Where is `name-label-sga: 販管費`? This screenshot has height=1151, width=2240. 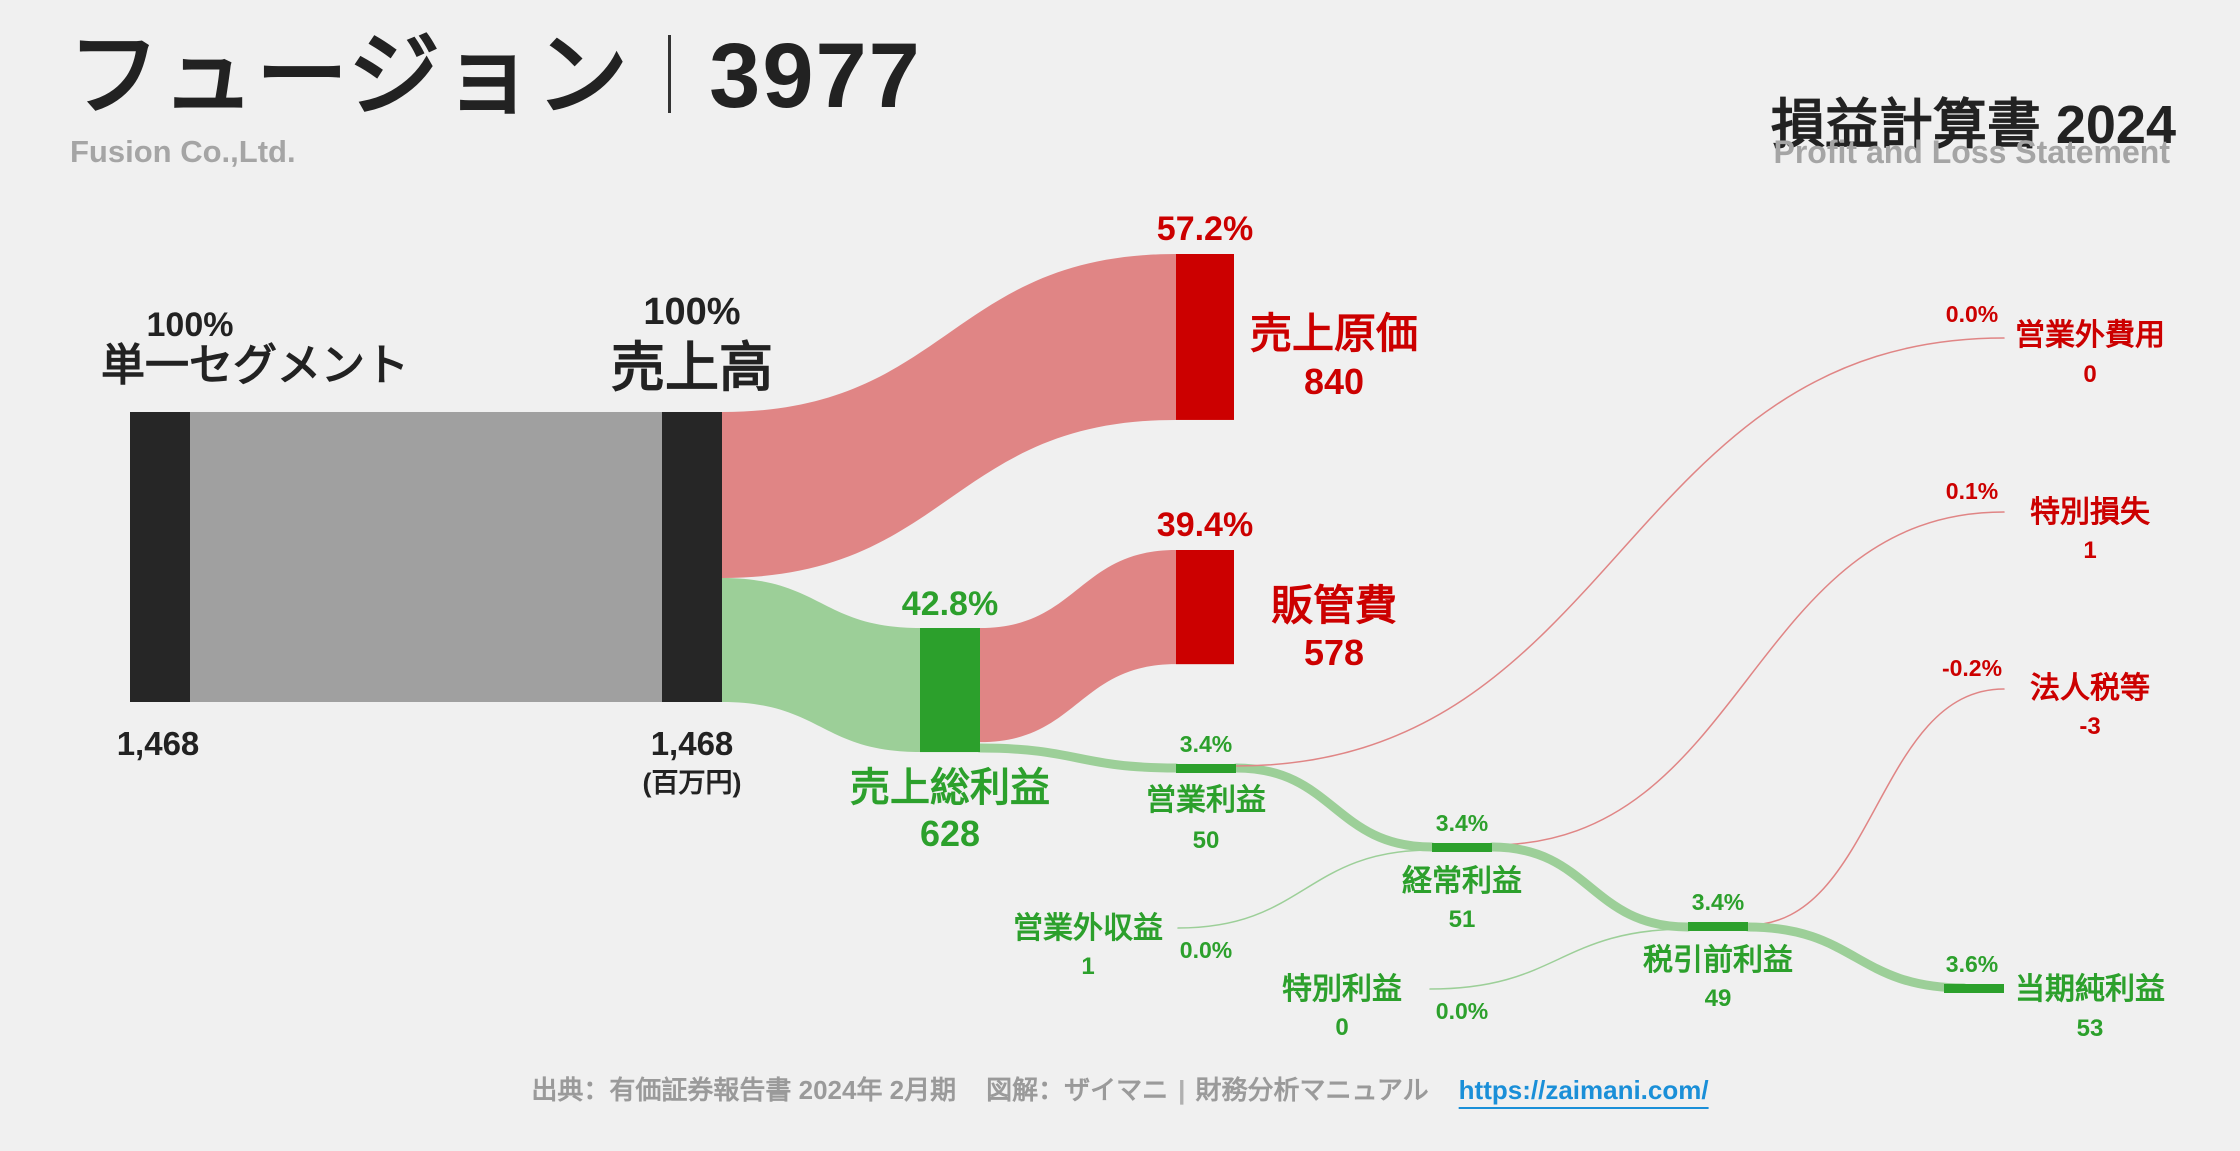
name-label-sga: 販管費 is located at coordinates (1334, 605).